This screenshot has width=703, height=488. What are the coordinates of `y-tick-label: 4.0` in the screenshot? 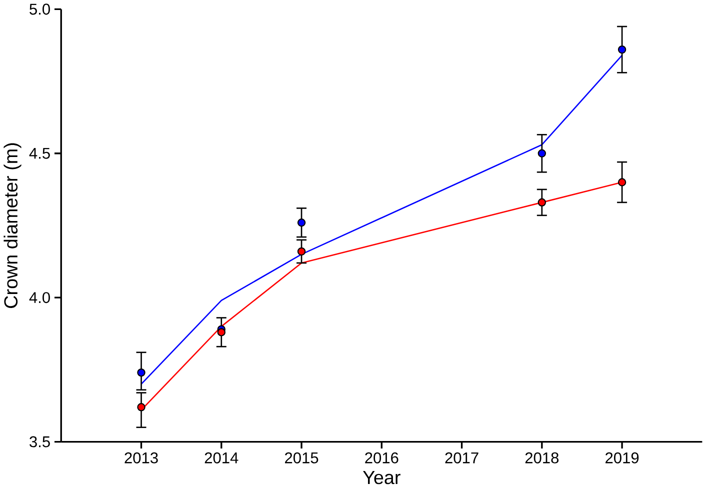 It's located at (39, 298).